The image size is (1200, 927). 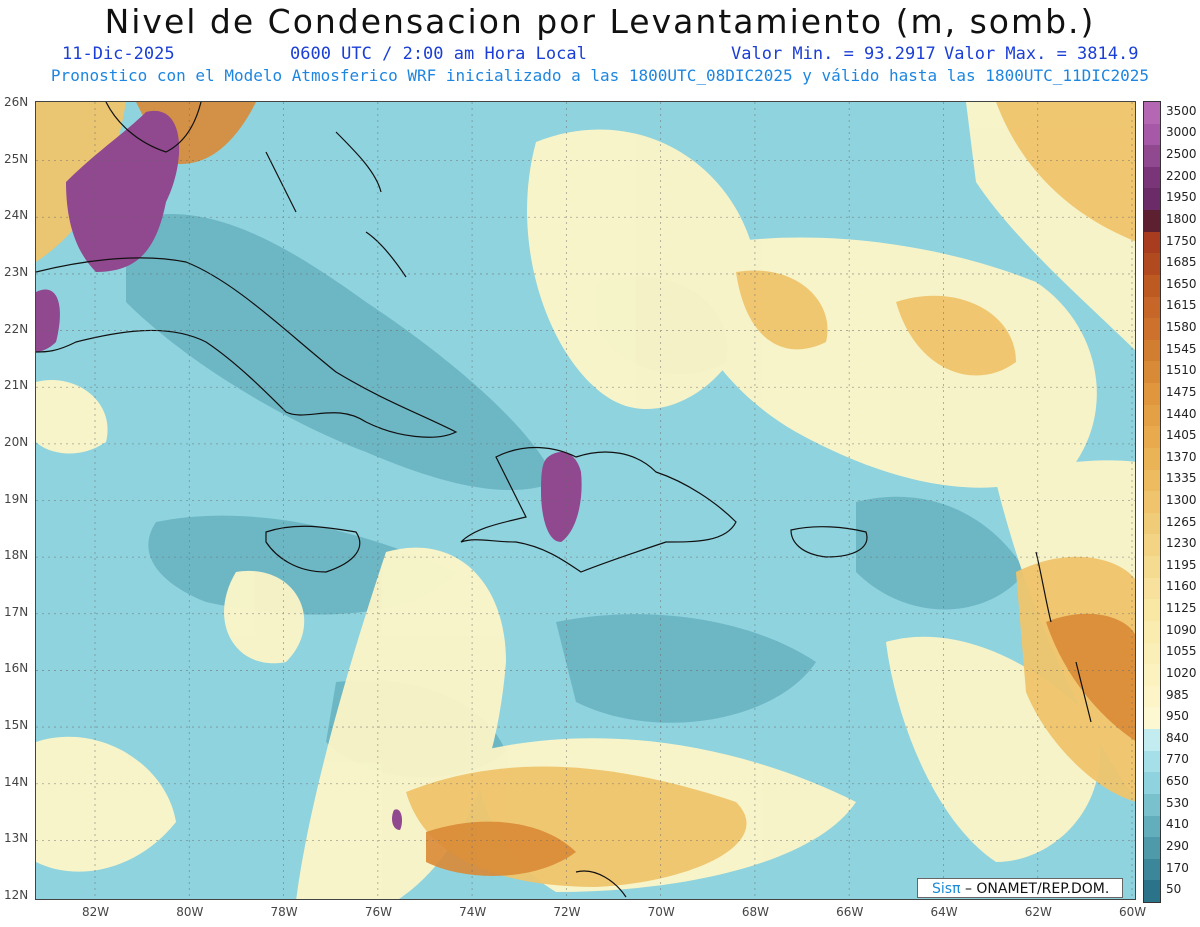 I want to click on brand-pi: π, so click(x=956, y=889).